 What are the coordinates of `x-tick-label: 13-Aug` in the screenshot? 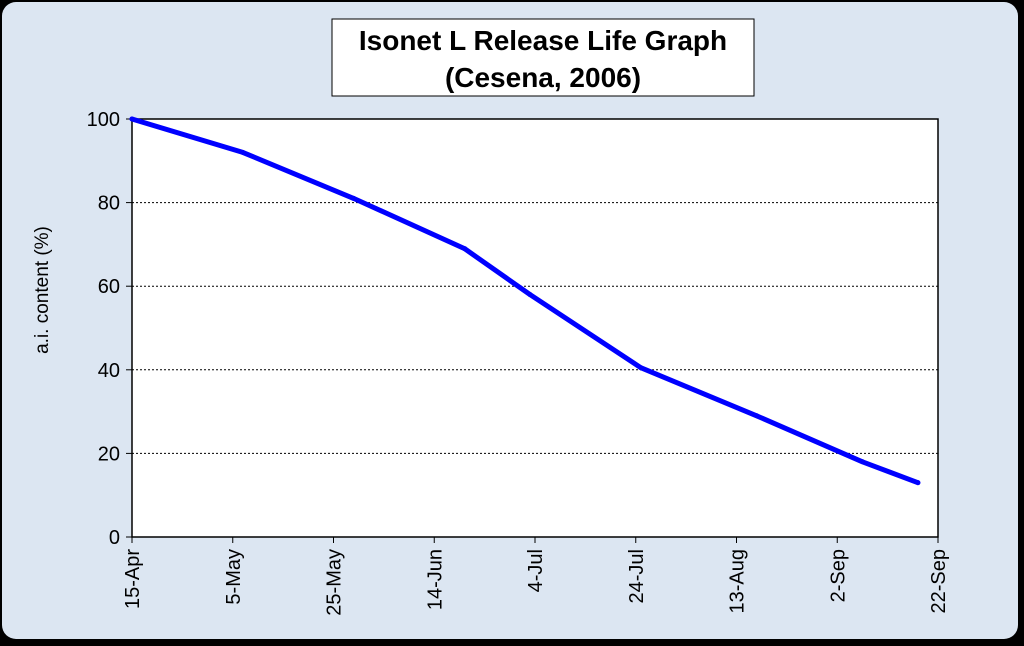 It's located at (738, 581).